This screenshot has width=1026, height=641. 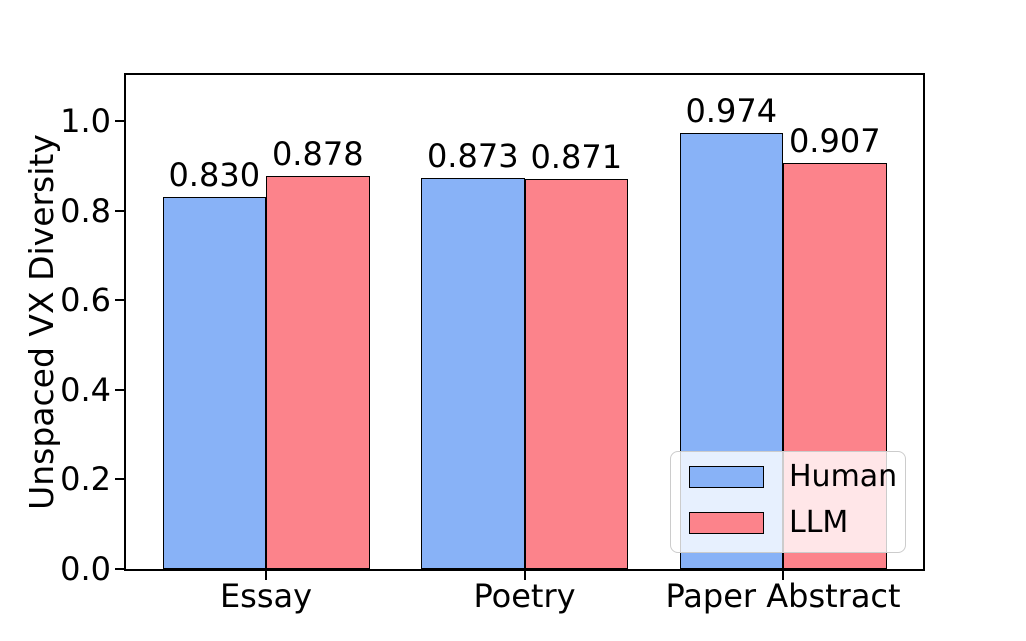 I want to click on x-tick-label-paper-abstract: Paper Abstract, so click(x=783, y=596).